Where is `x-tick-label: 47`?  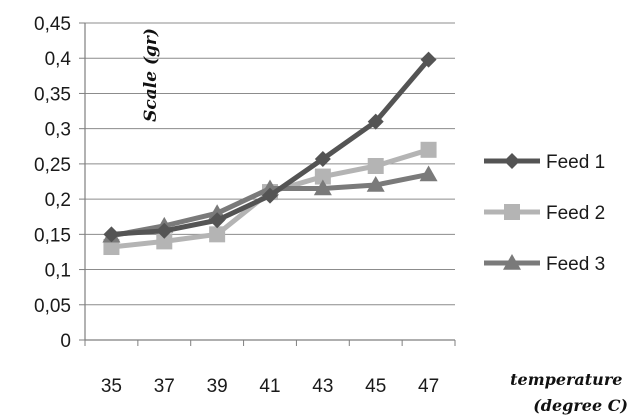 x-tick-label: 47 is located at coordinates (428, 386).